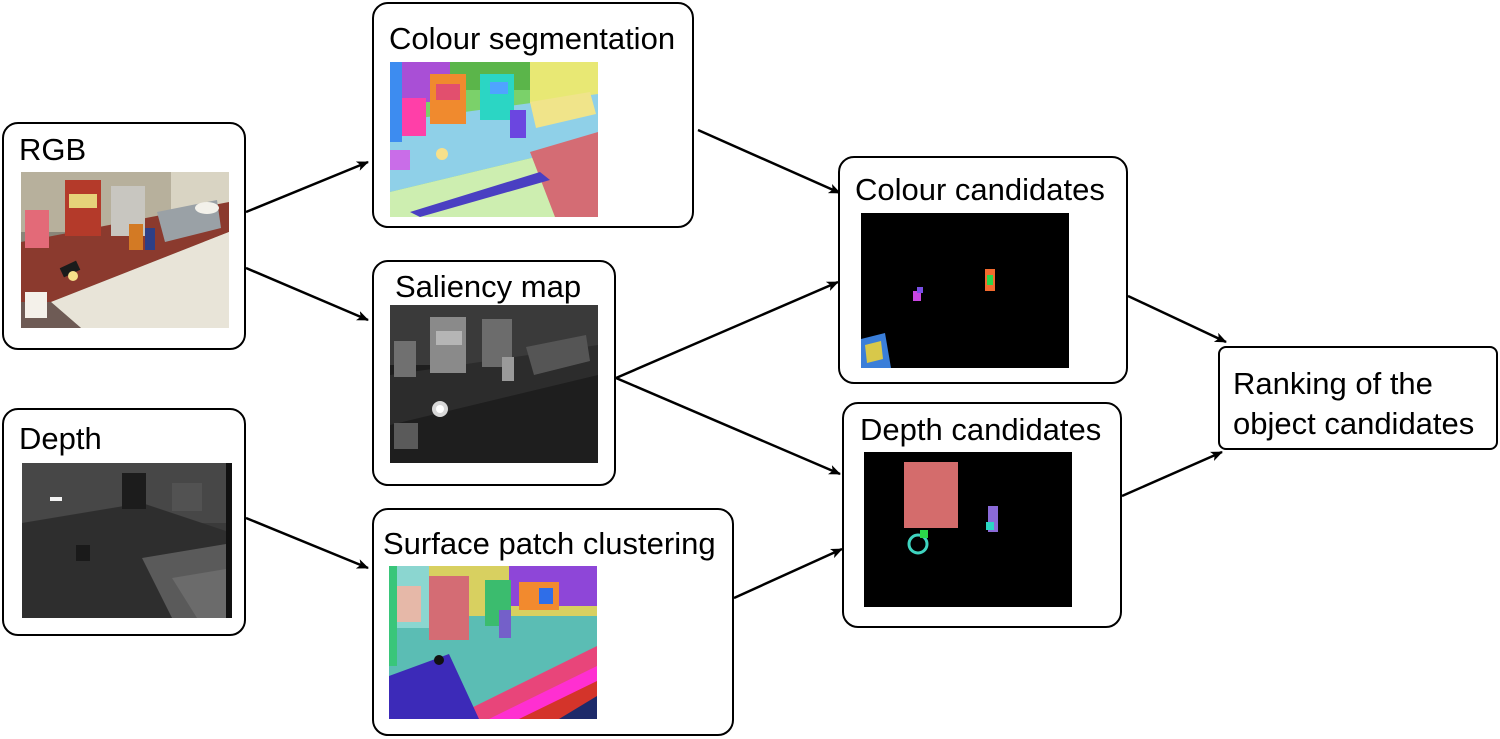 The width and height of the screenshot is (1500, 739). I want to click on colour-candidates-image, so click(965, 290).